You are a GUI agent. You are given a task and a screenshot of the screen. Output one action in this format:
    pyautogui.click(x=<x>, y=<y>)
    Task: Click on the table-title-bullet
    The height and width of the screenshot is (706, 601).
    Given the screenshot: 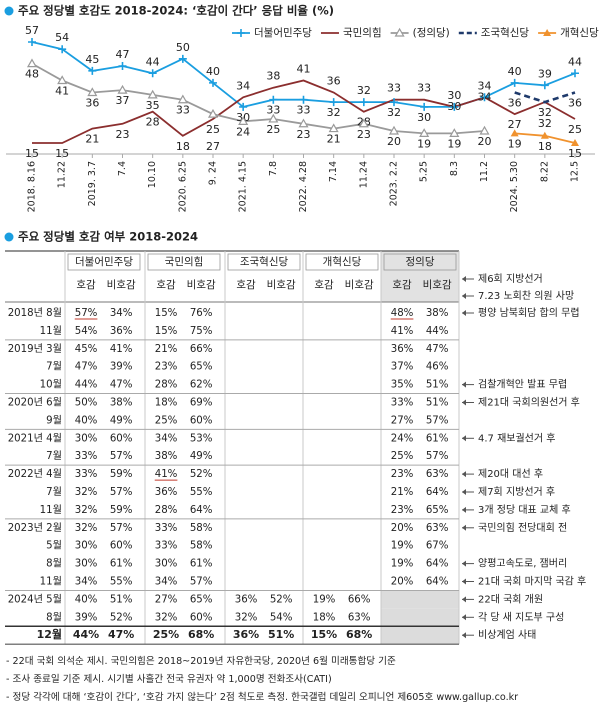 What is the action you would take?
    pyautogui.click(x=9, y=237)
    